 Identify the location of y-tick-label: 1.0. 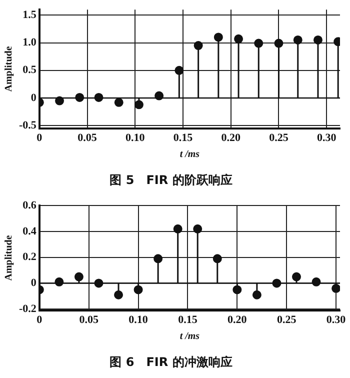
(29, 42).